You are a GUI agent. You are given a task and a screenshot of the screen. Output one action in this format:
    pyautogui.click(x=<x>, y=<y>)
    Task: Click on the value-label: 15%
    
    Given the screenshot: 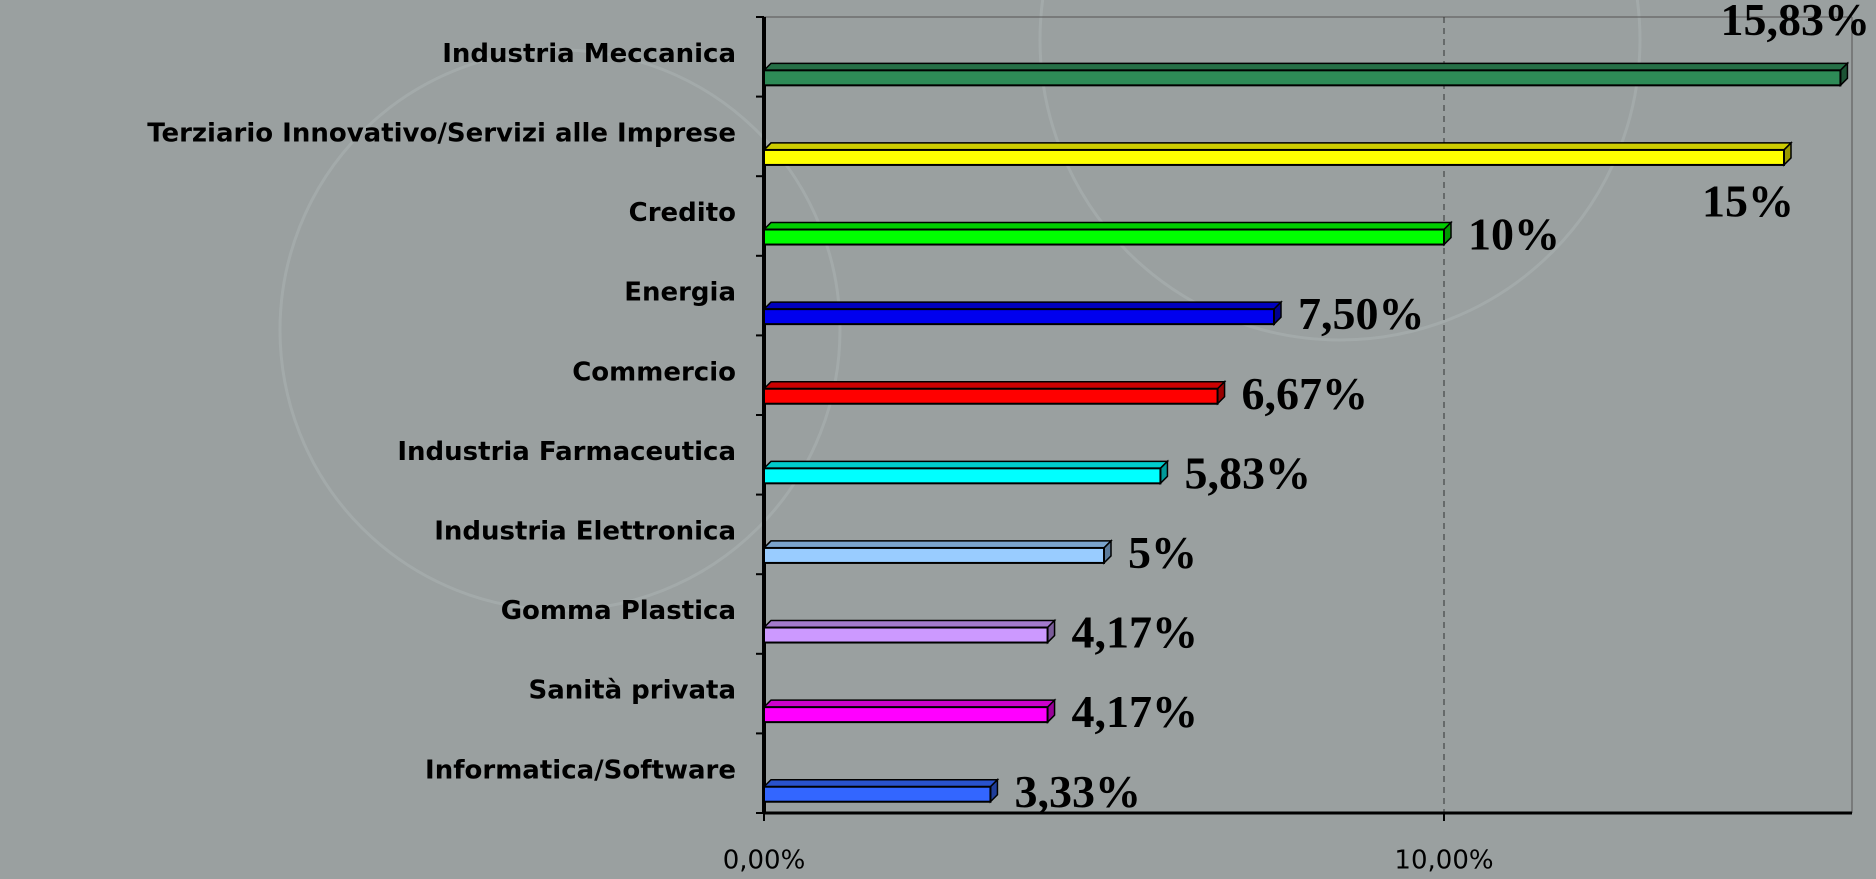 What is the action you would take?
    pyautogui.click(x=1748, y=200)
    